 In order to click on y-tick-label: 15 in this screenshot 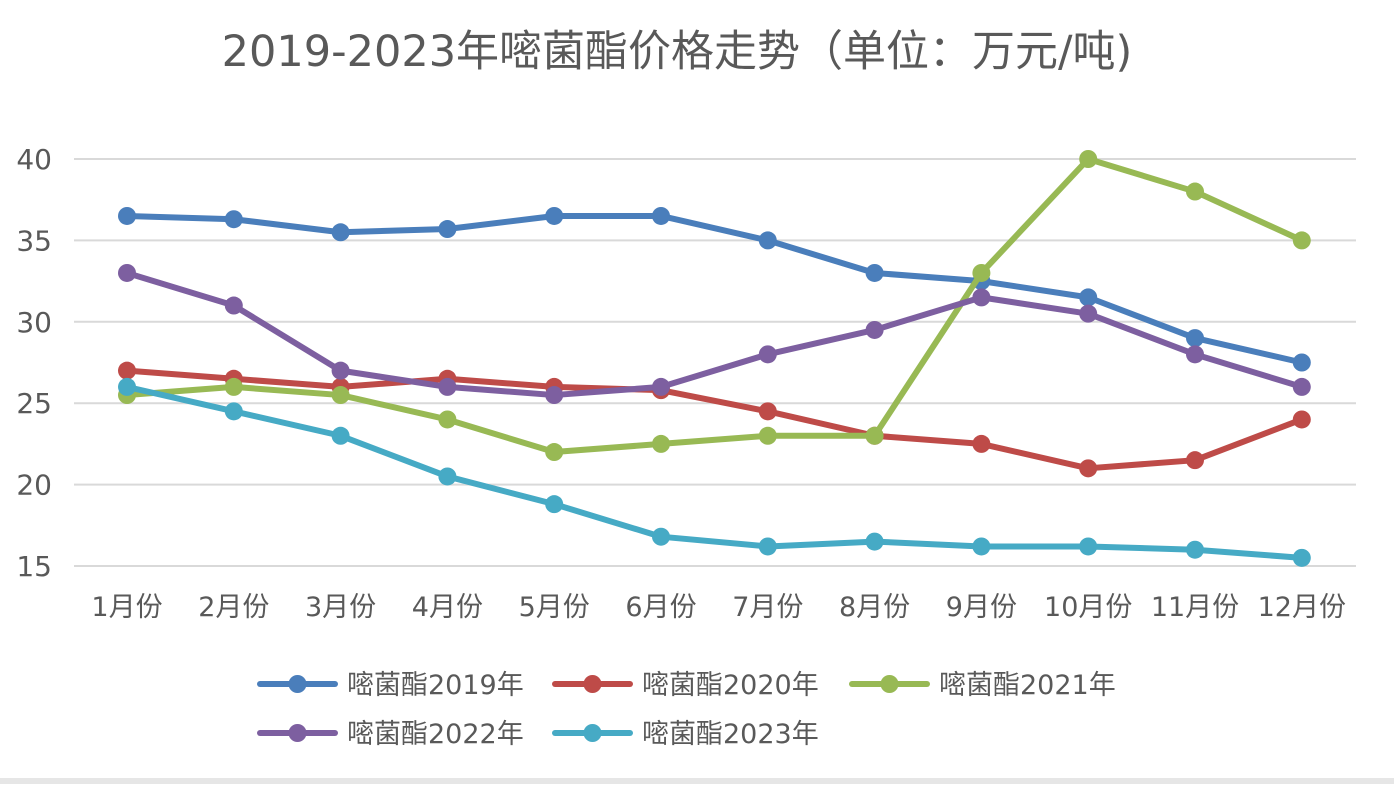, I will do `click(34, 566)`.